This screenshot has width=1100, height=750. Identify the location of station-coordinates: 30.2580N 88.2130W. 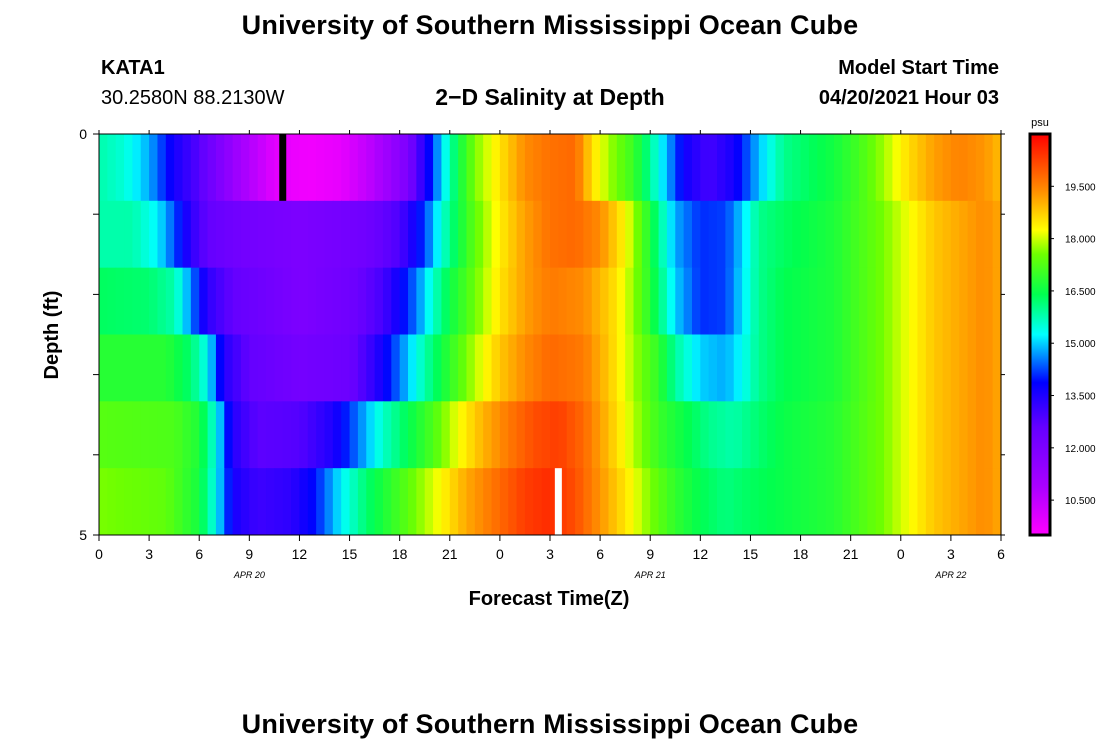
(193, 98).